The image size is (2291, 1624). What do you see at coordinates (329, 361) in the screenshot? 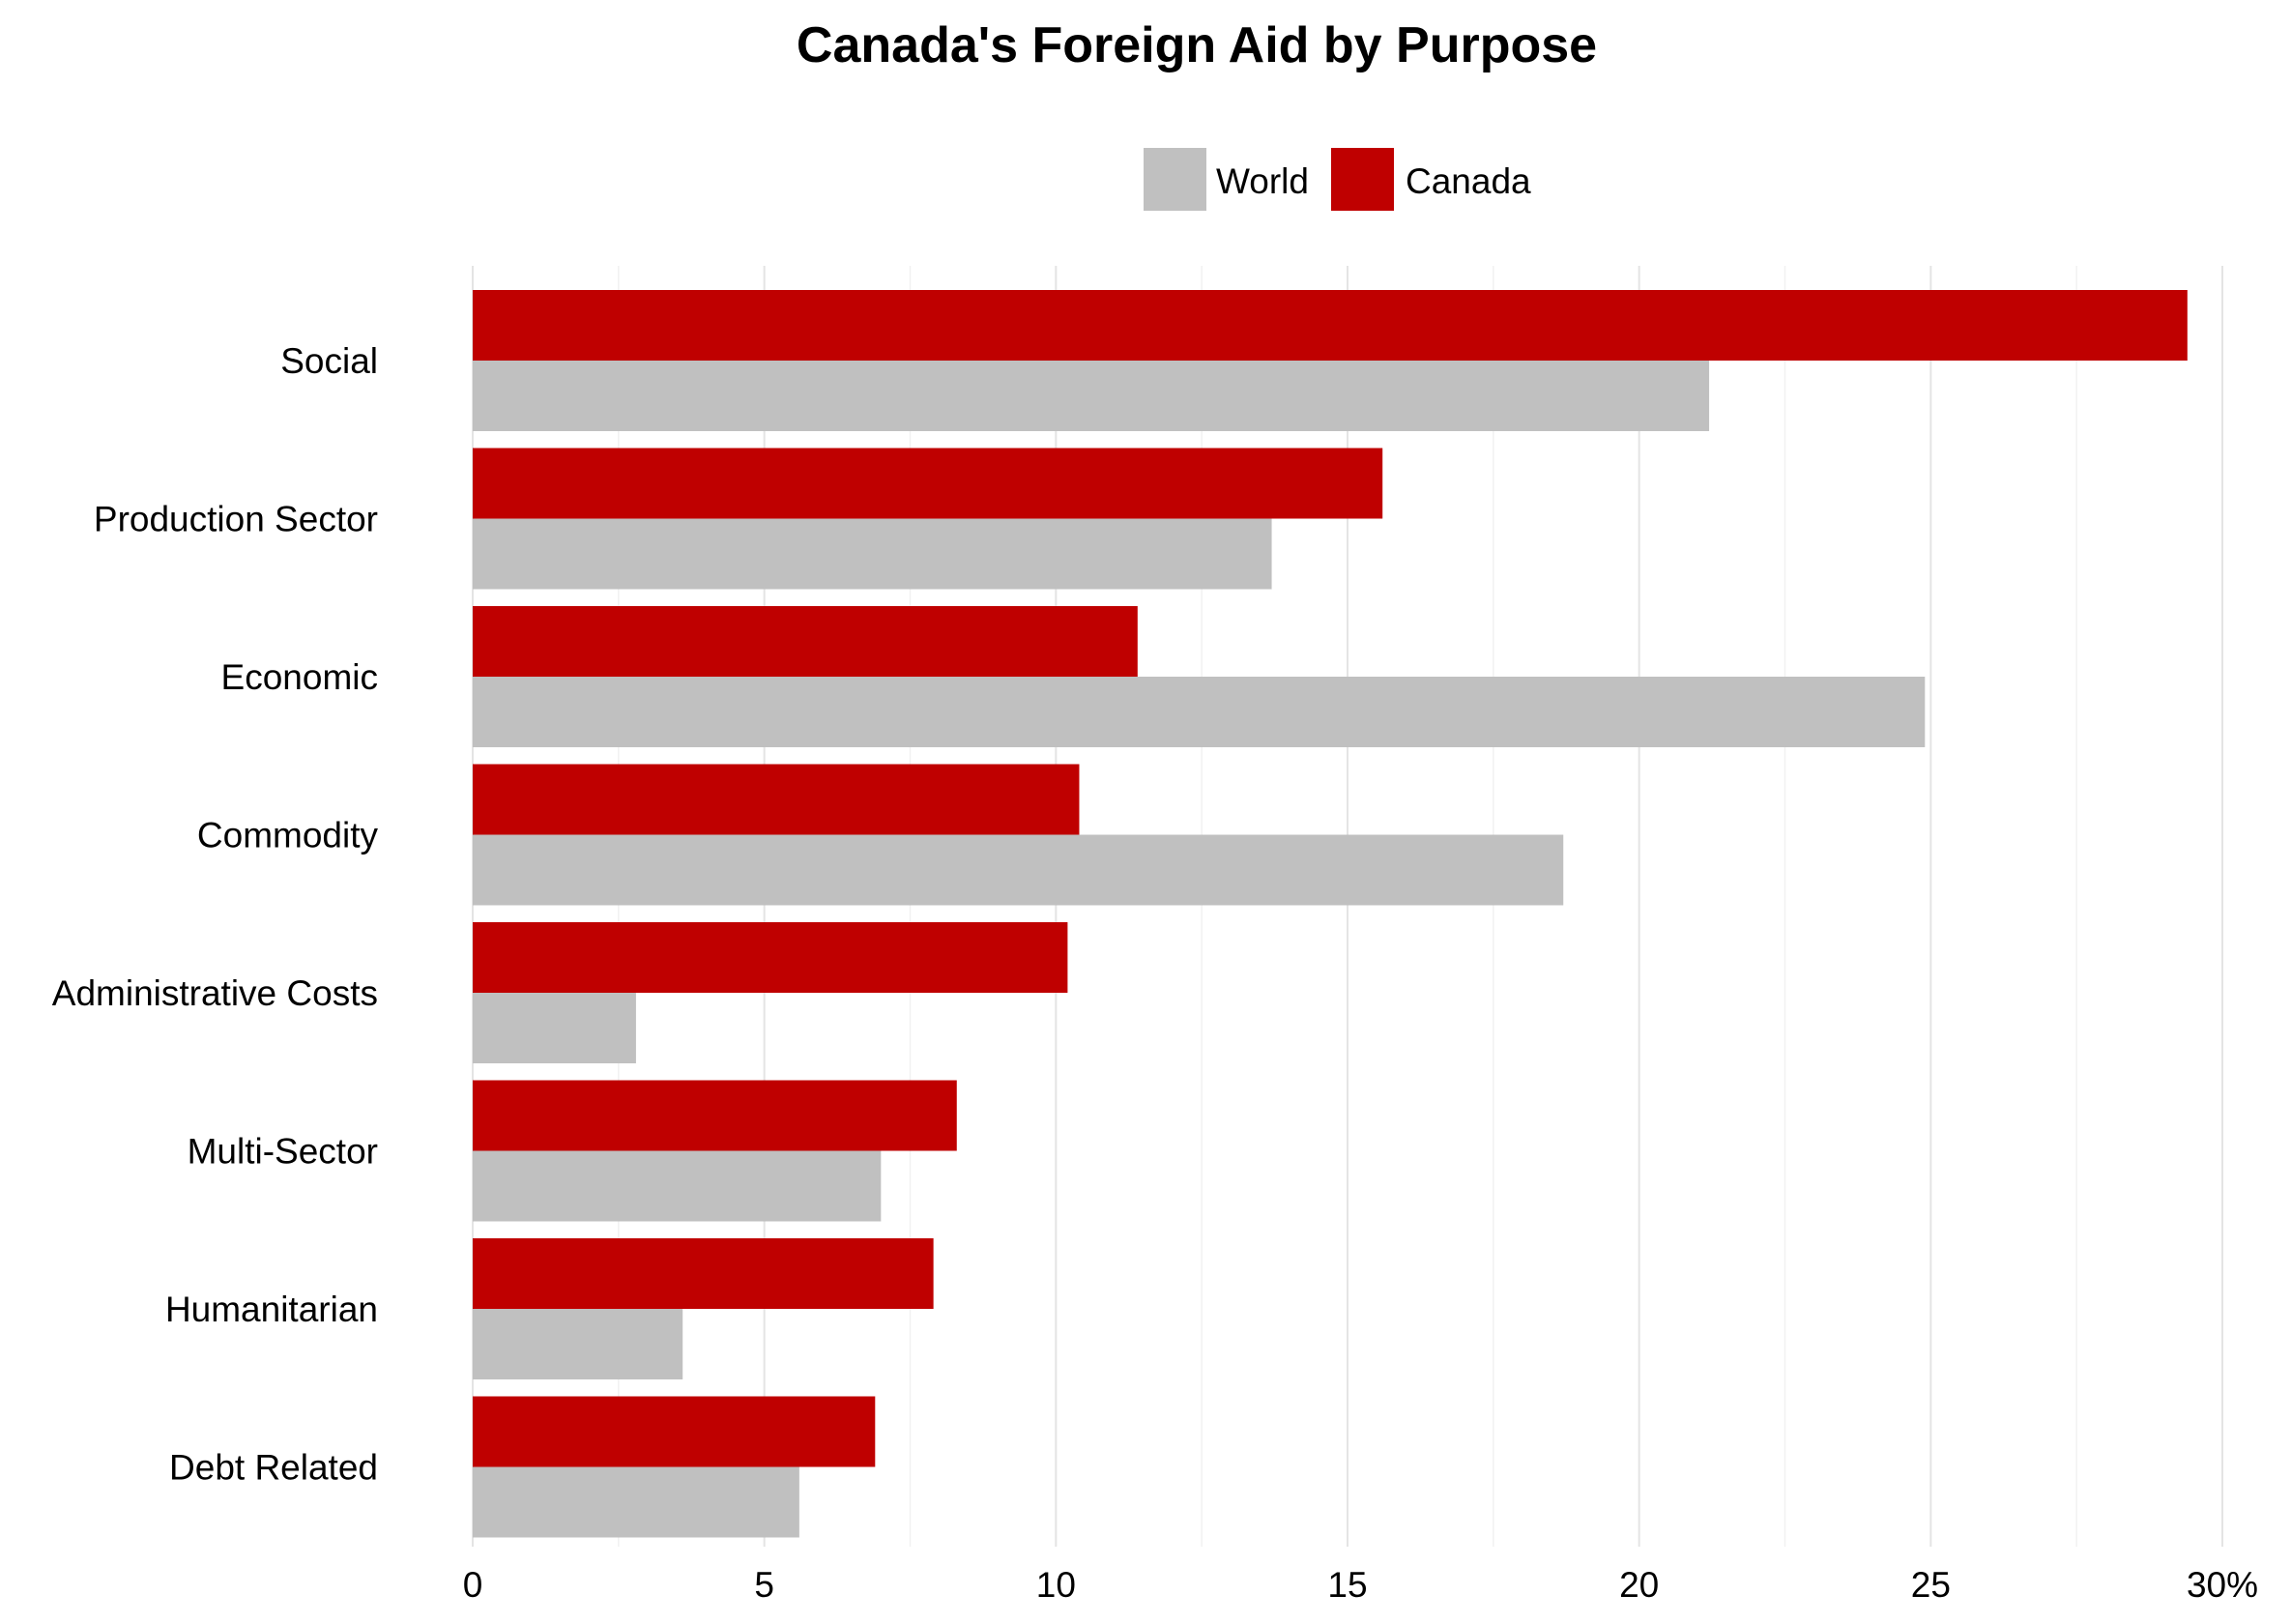
I see `category-label: Social` at bounding box center [329, 361].